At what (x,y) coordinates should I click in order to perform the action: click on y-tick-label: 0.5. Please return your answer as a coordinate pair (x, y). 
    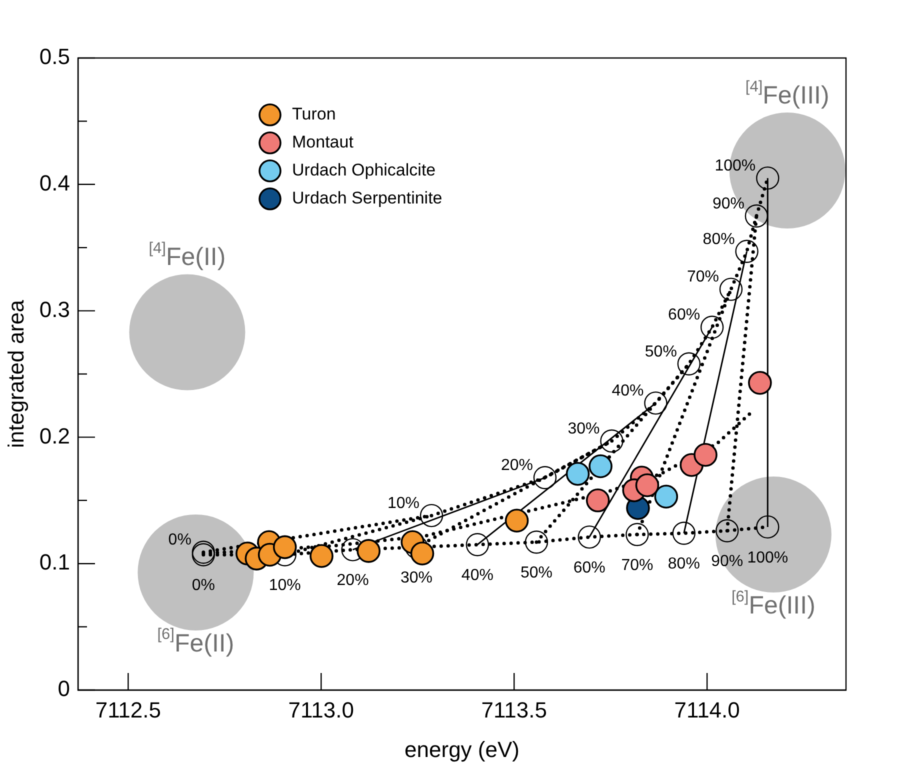
    Looking at the image, I should click on (54, 57).